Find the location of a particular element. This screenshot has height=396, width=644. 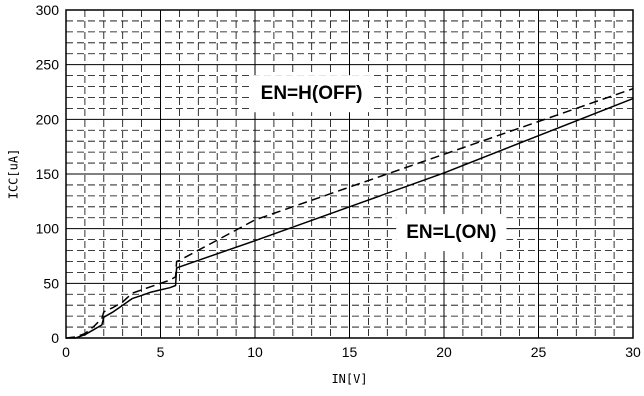

annotation-label: EN=L(ON) is located at coordinates (451, 233).